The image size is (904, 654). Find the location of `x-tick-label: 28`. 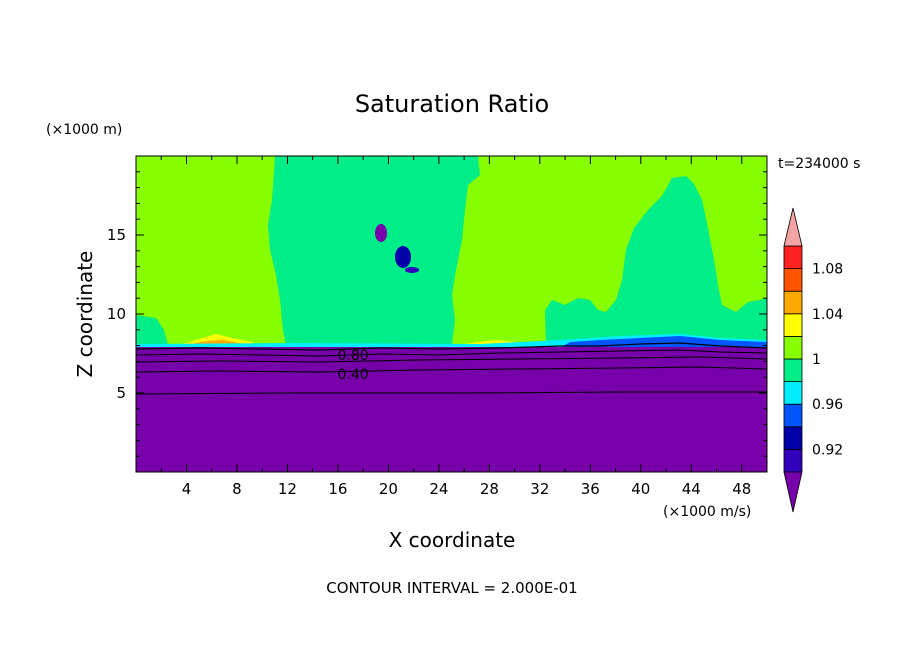

x-tick-label: 28 is located at coordinates (489, 489).